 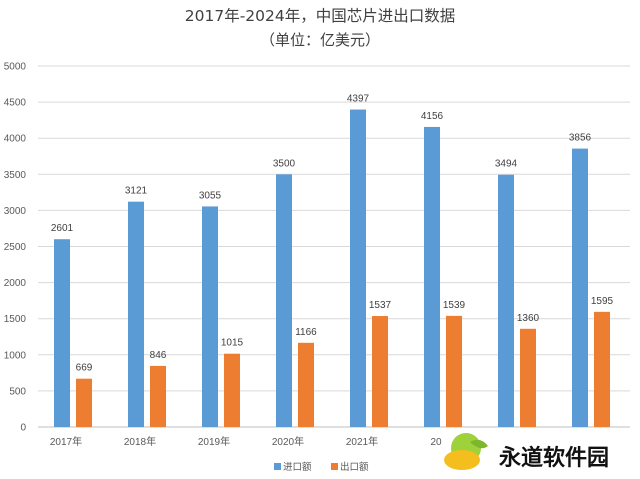 I want to click on watermark-text: 永道软件园, so click(x=554, y=458).